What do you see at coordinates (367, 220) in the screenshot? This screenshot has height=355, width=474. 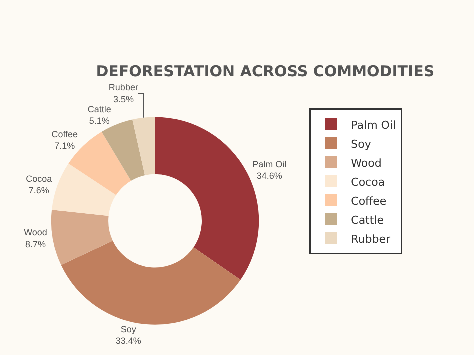 I see `legend-label: Cattle` at bounding box center [367, 220].